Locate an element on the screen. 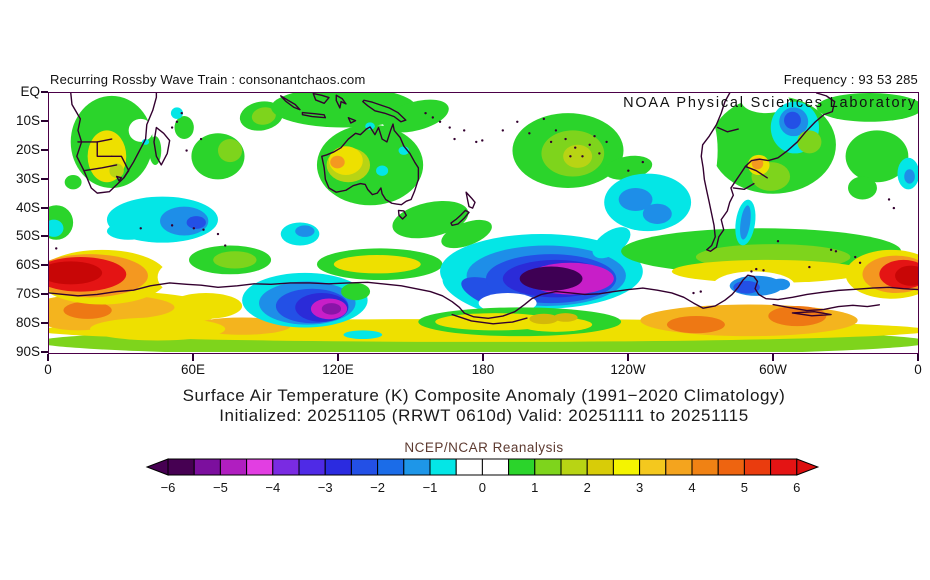 The image size is (930, 580). colorbar: −6 −5 −4 −3 −2 −1 0 1 2 3 4 5 6 is located at coordinates (482, 476).